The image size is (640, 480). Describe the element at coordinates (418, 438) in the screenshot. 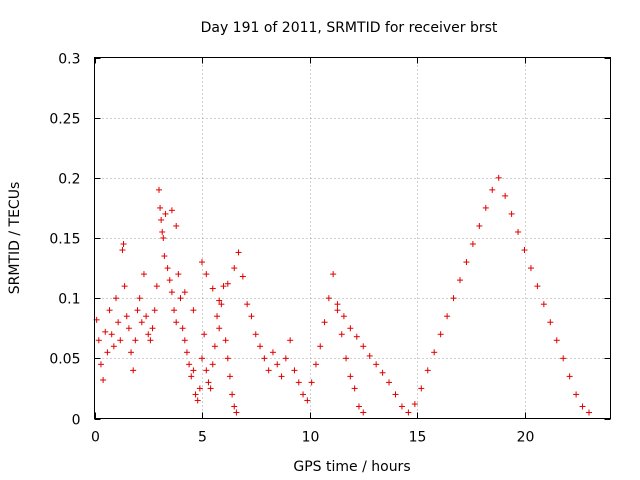

I see `x-tick-label: 15` at that location.